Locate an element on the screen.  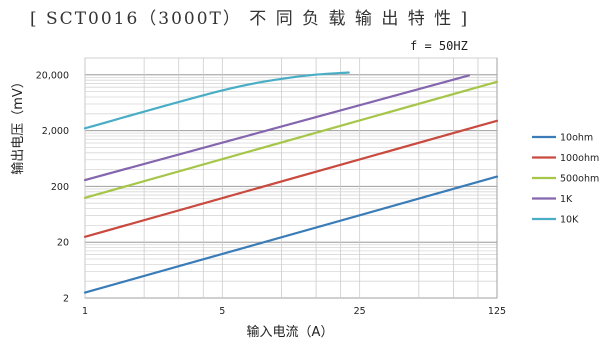
y-tick-label: 2,000 is located at coordinates (55, 131).